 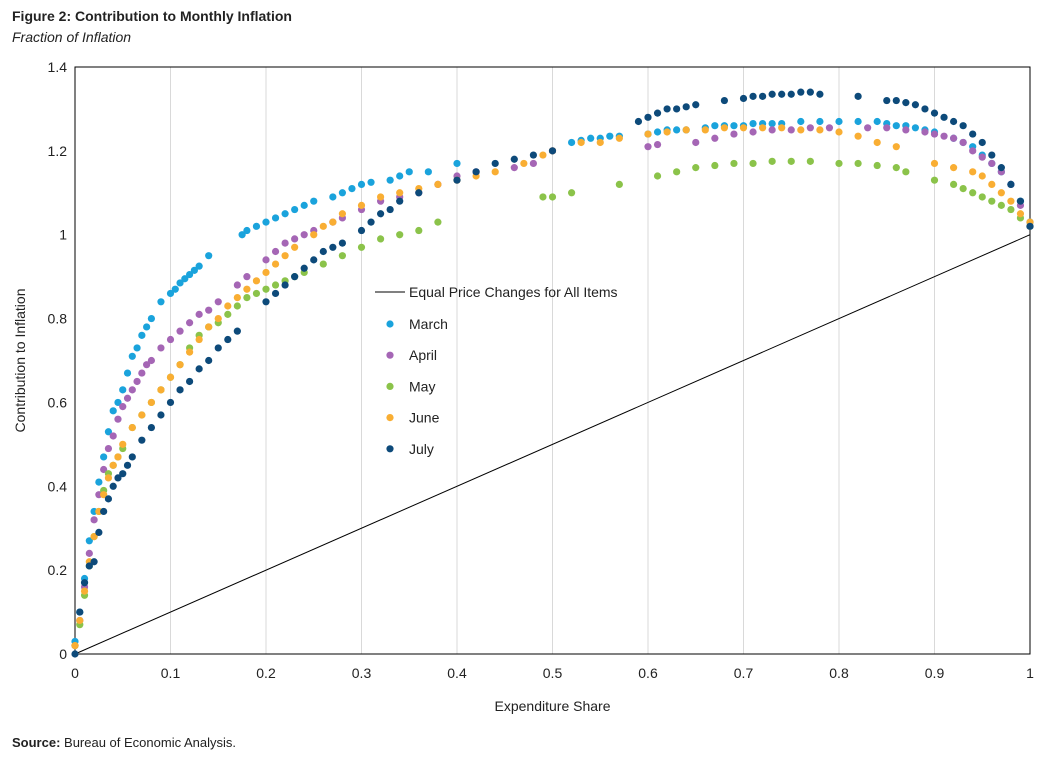 What do you see at coordinates (58, 67) in the screenshot?
I see `y-tick-label: 1.4` at bounding box center [58, 67].